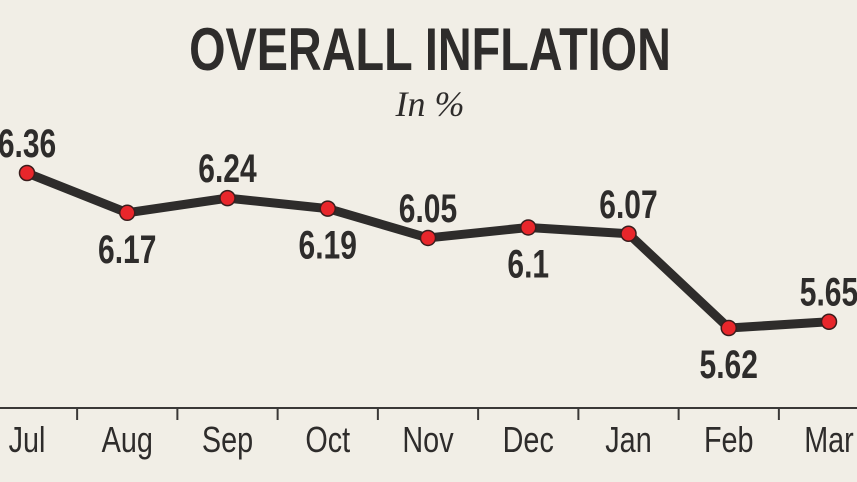  Describe the element at coordinates (227, 169) in the screenshot. I see `data-label: 6.24` at that location.